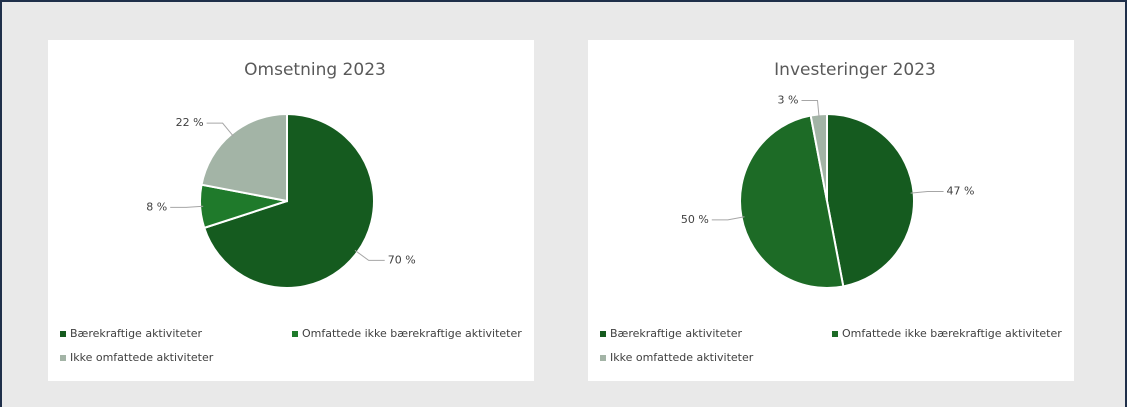 The width and height of the screenshot is (1127, 407). Describe the element at coordinates (695, 219) in the screenshot. I see `data-label: 50 %` at that location.